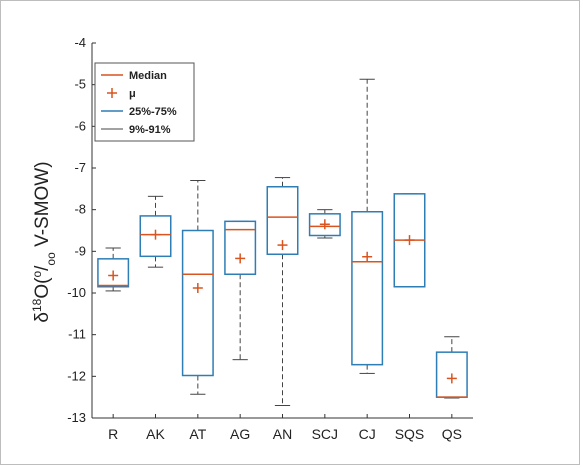  I want to click on legend-entry-whisker: 9%-91%, so click(136, 130).